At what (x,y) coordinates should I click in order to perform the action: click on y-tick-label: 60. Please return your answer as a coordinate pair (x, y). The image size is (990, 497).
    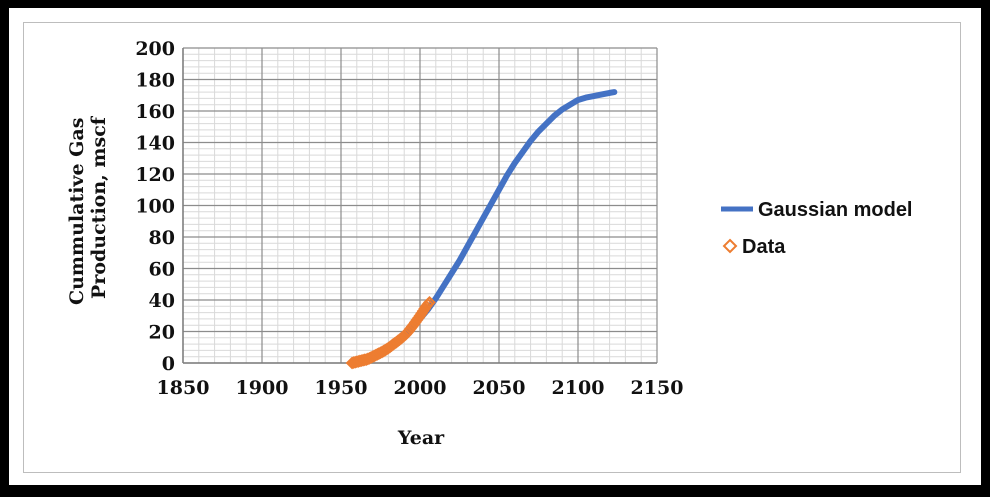
    Looking at the image, I should click on (162, 270).